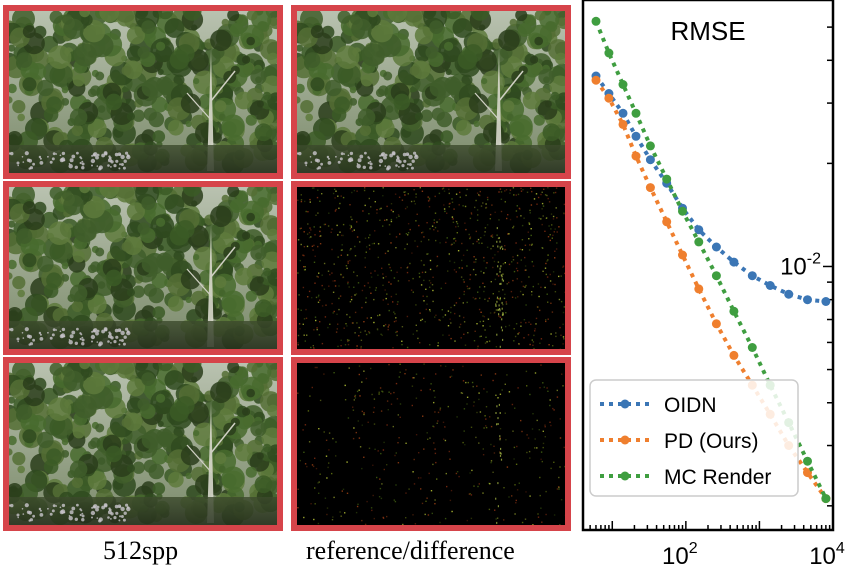 The image size is (856, 574). I want to click on reference-panel, so click(431, 92).